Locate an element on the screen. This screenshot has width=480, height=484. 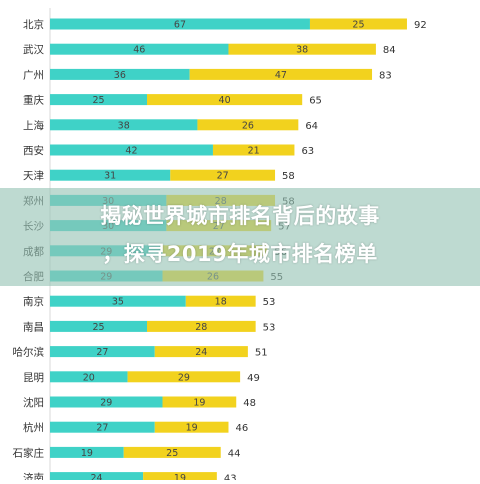
bar-segment-value-label: 21 is located at coordinates (254, 151).